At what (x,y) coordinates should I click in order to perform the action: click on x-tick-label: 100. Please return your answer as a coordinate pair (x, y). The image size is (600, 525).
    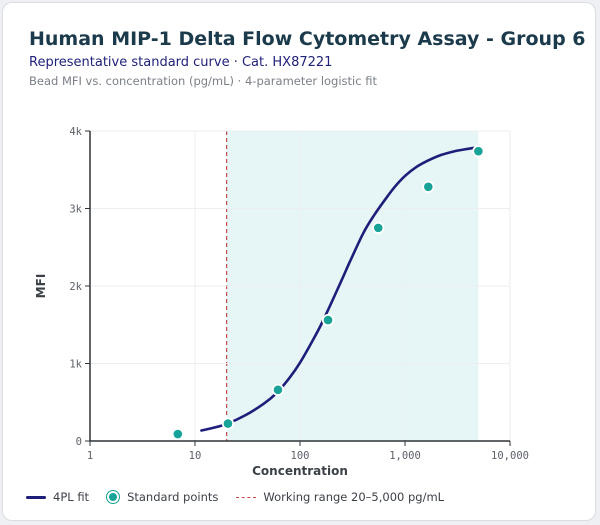
    Looking at the image, I should click on (300, 456).